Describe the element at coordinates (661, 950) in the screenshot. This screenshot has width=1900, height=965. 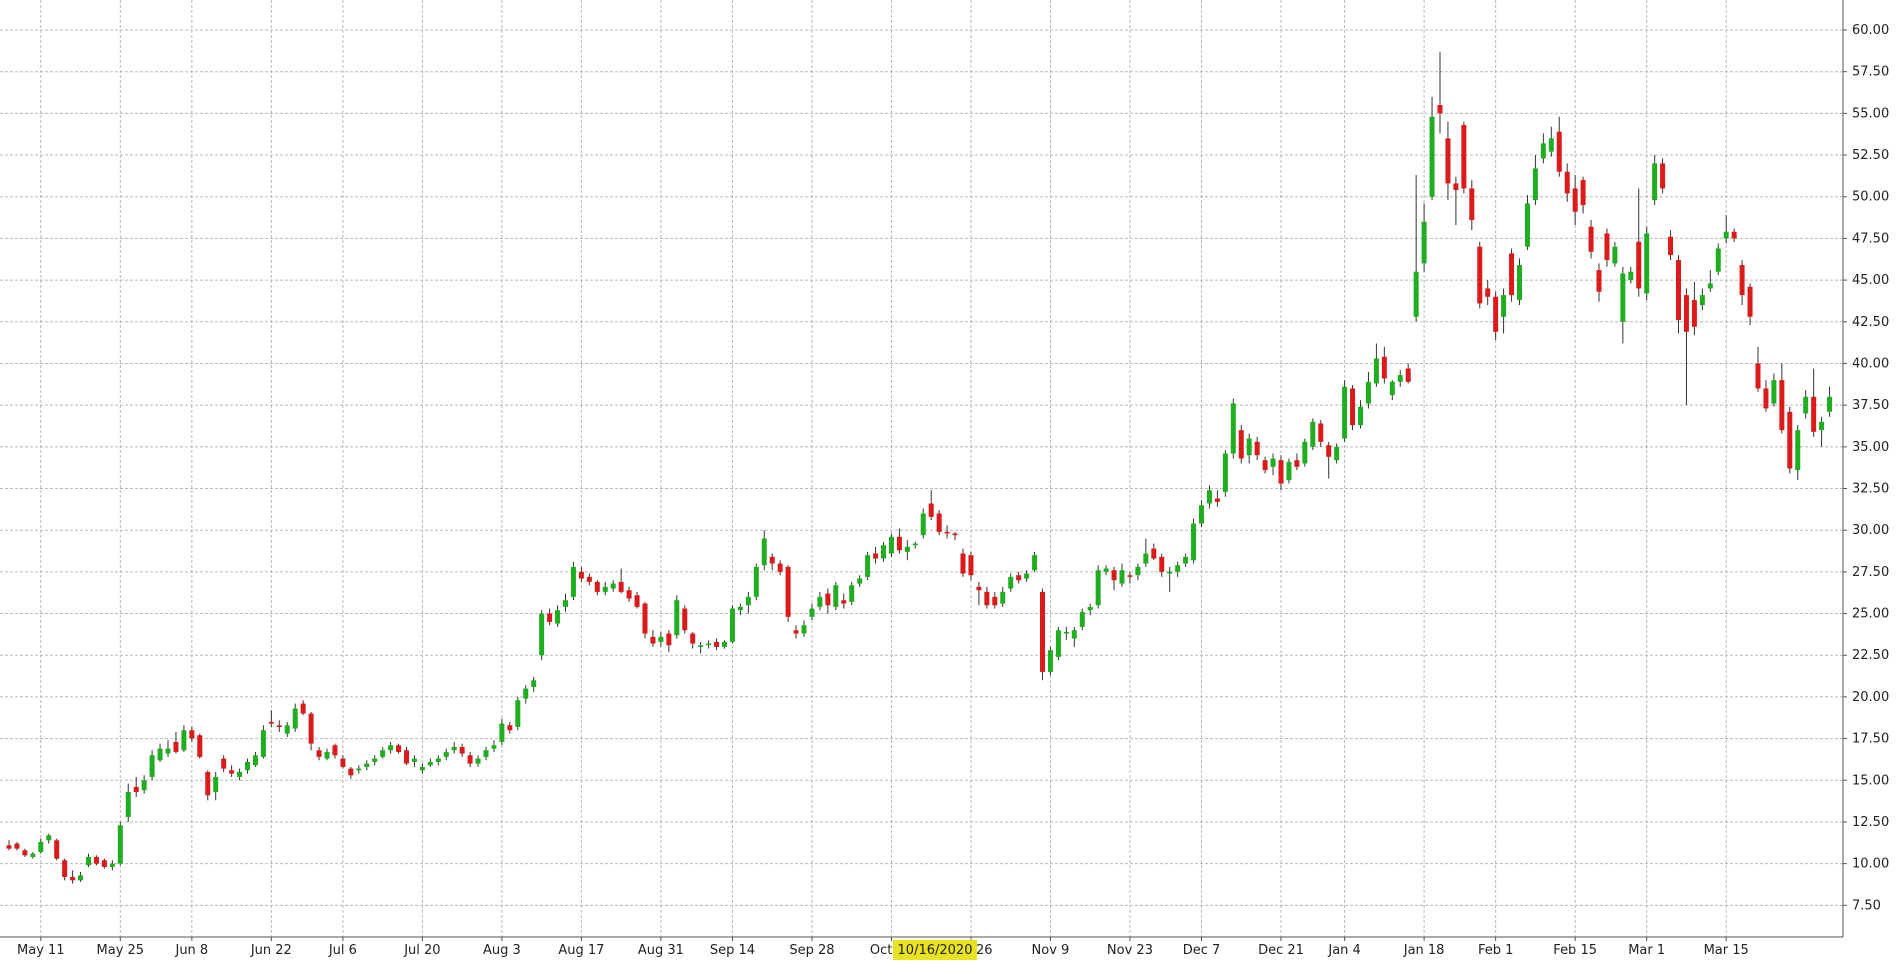
I see `x-tick-label: Aug 31` at that location.